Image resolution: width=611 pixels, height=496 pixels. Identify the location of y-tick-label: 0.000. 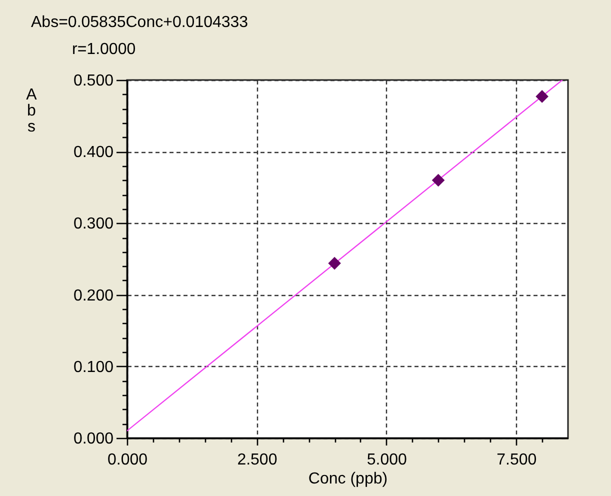
(93, 439).